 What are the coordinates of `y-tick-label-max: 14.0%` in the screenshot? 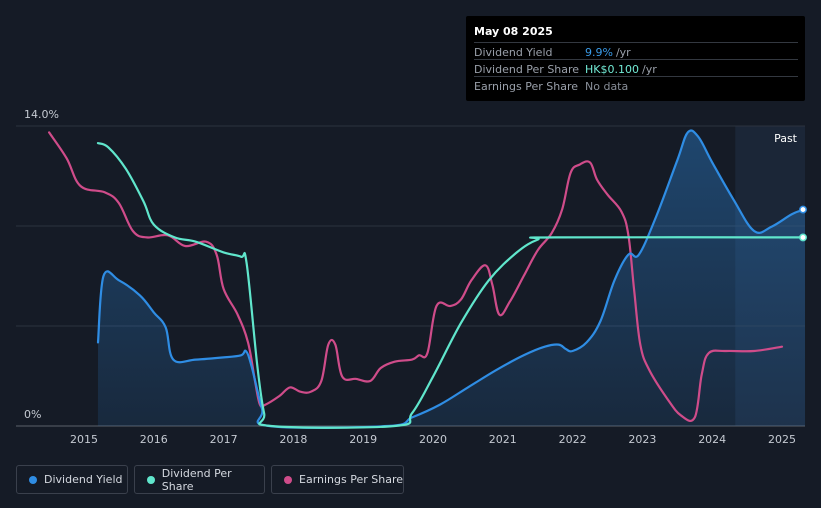 It's located at (41, 114).